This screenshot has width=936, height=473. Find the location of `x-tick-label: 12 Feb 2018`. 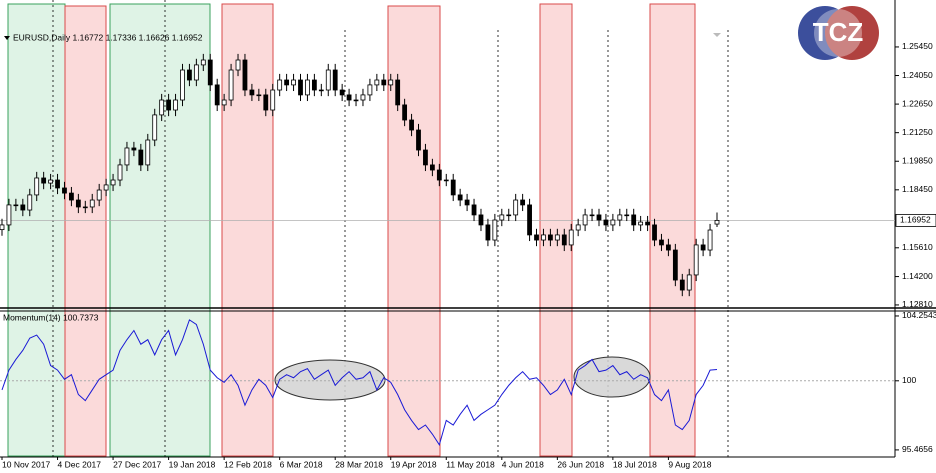

x-tick-label: 12 Feb 2018 is located at coordinates (248, 464).